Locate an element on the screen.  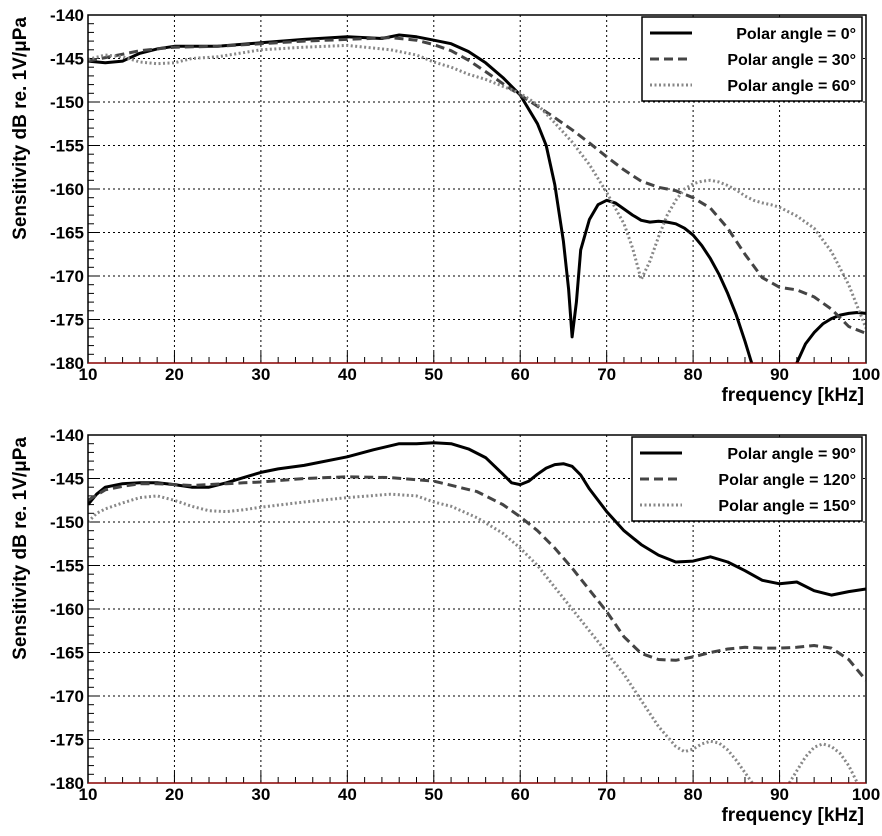
legend-label-1: Polar angle = 0° is located at coordinates (796, 34).